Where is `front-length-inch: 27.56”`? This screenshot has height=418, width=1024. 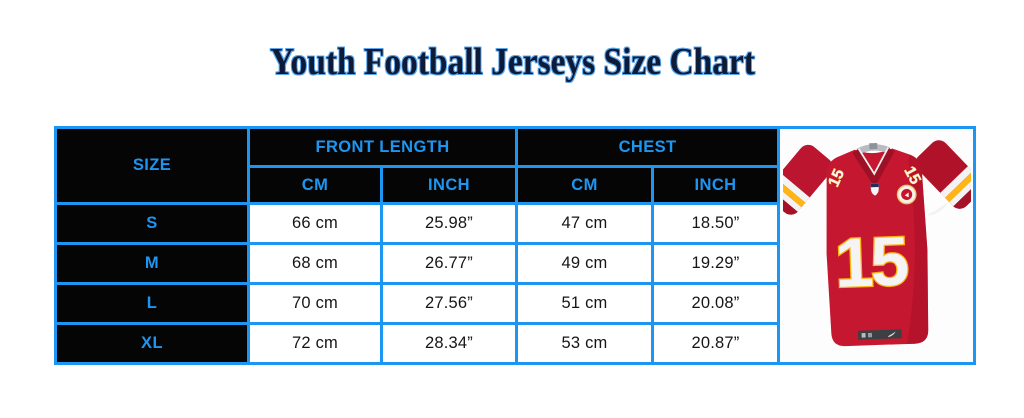
front-length-inch: 27.56” is located at coordinates (449, 303).